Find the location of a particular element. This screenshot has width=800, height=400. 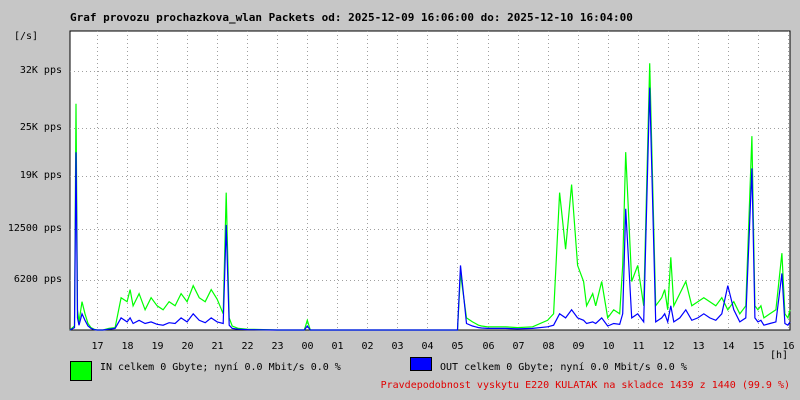

x-tick-label: 06 is located at coordinates (488, 346).